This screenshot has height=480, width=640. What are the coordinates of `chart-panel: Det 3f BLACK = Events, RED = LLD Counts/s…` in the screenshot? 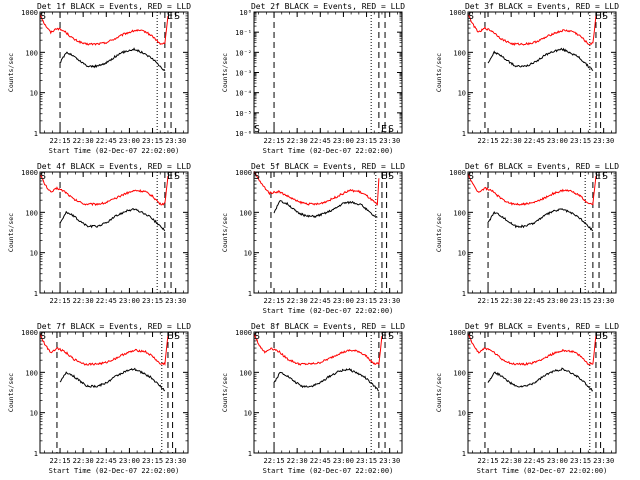 It's located at (527, 73).